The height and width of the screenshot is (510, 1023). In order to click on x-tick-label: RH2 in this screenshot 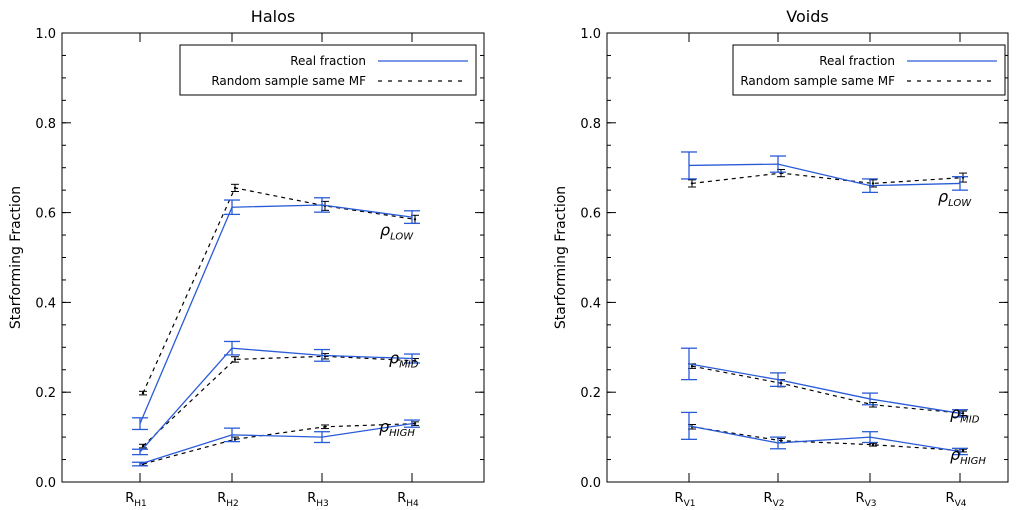, I will do `click(228, 500)`.